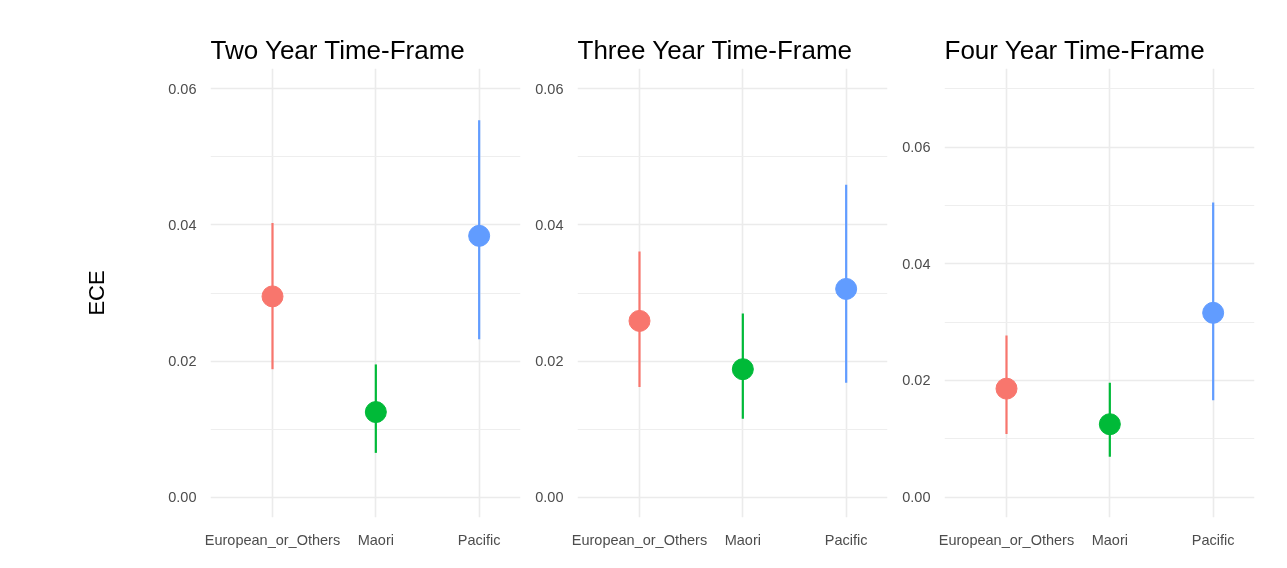 The image size is (1287, 568). What do you see at coordinates (1074, 49) in the screenshot?
I see `chart-title: Four Year Time-Frame` at bounding box center [1074, 49].